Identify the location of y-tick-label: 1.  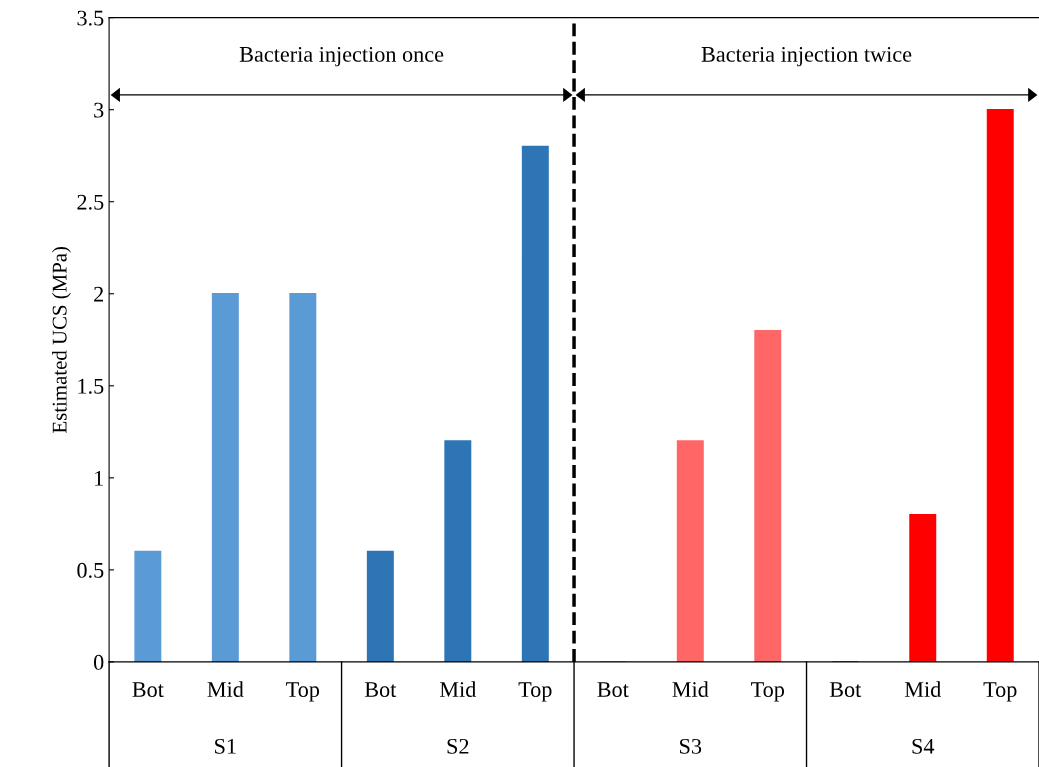
(99, 478).